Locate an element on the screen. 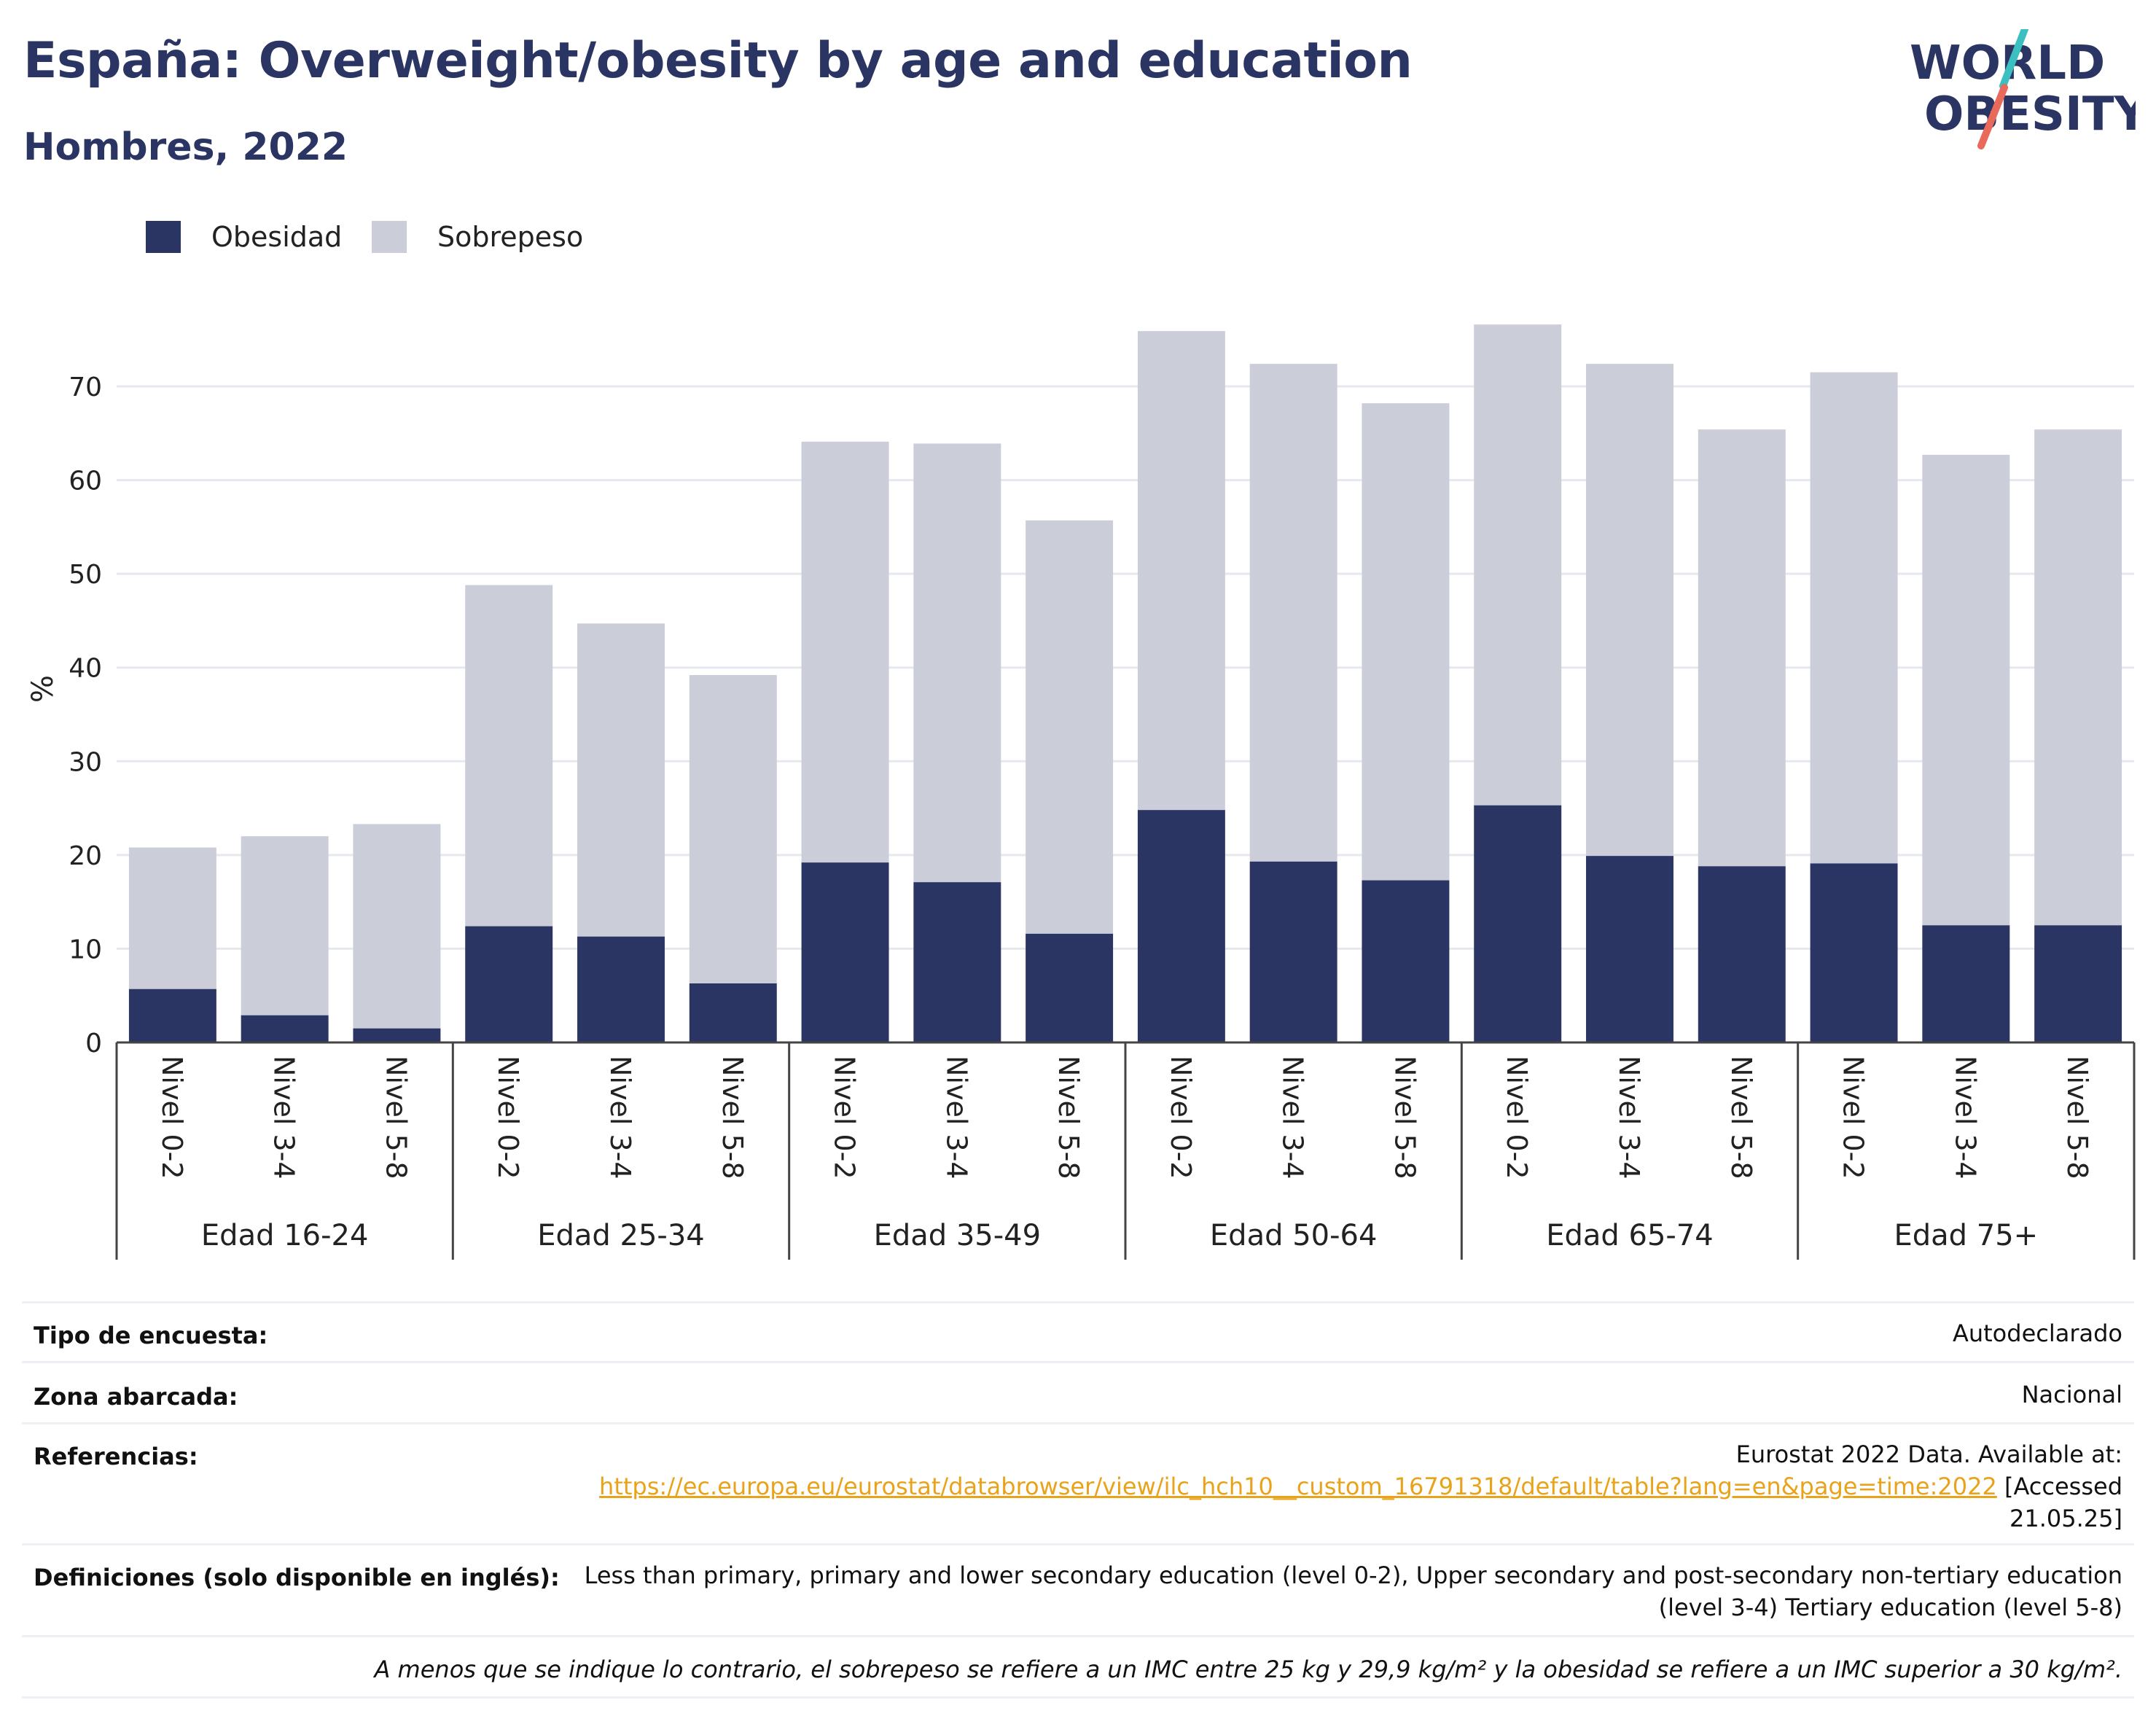 The height and width of the screenshot is (1735, 2156). references-label: Referencias: is located at coordinates (116, 1456).